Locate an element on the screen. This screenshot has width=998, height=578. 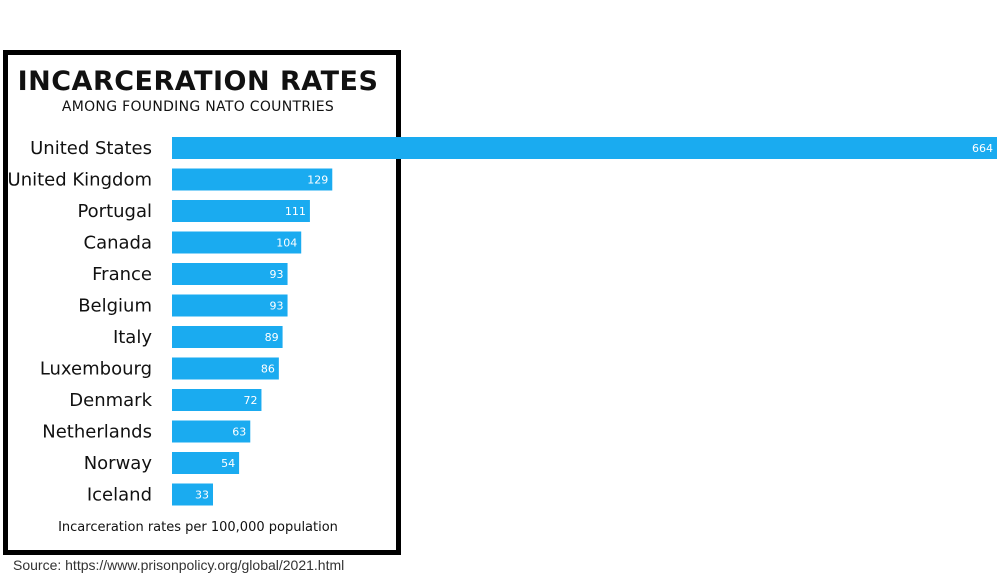
category-label: Belgium is located at coordinates (115, 306).